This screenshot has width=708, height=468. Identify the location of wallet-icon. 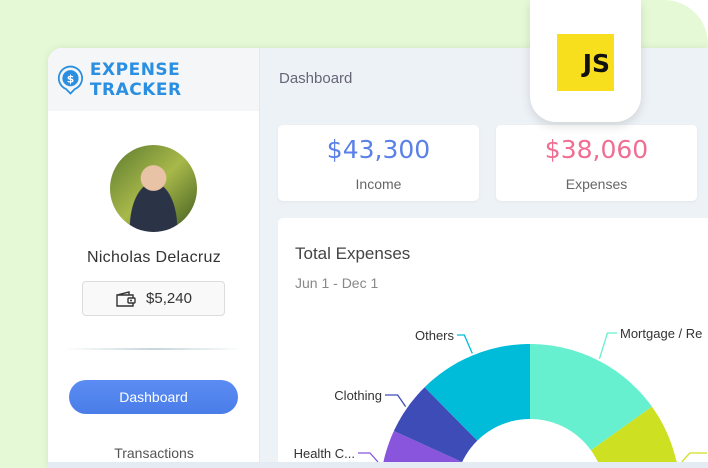
(126, 298).